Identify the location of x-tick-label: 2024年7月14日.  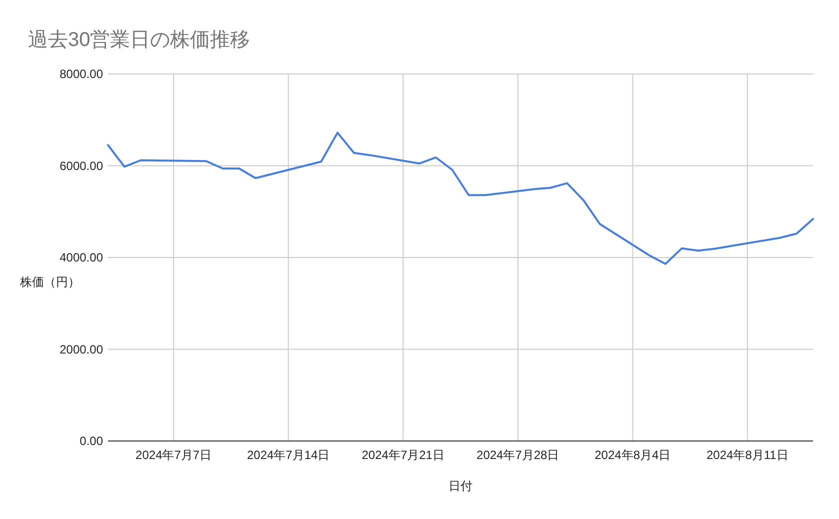
(288, 455).